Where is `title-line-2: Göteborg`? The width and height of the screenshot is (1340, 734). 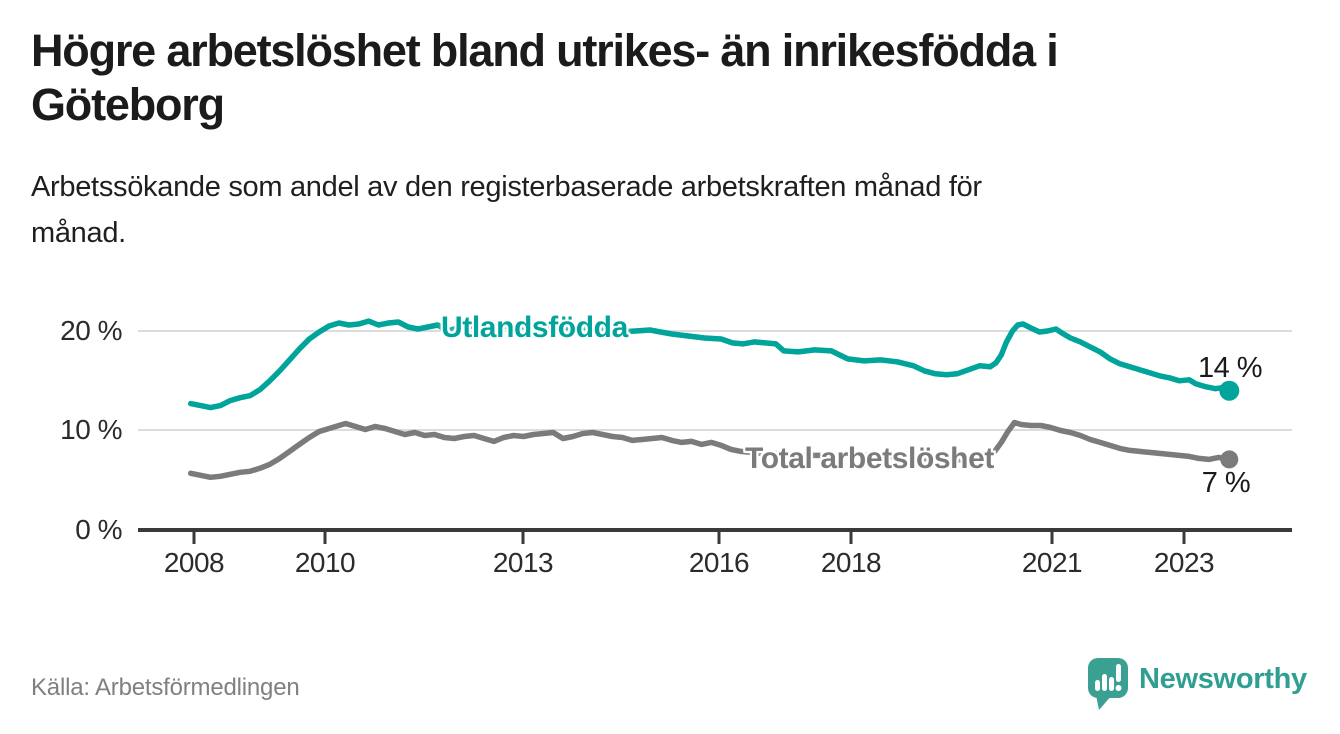
title-line-2: Göteborg is located at coordinates (128, 104).